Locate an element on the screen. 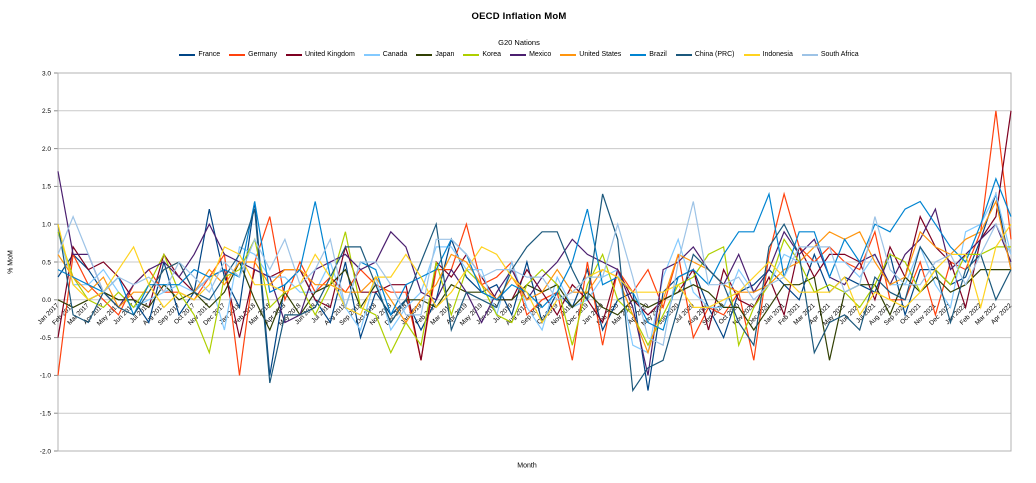  x-axis-title: Month is located at coordinates (527, 466).